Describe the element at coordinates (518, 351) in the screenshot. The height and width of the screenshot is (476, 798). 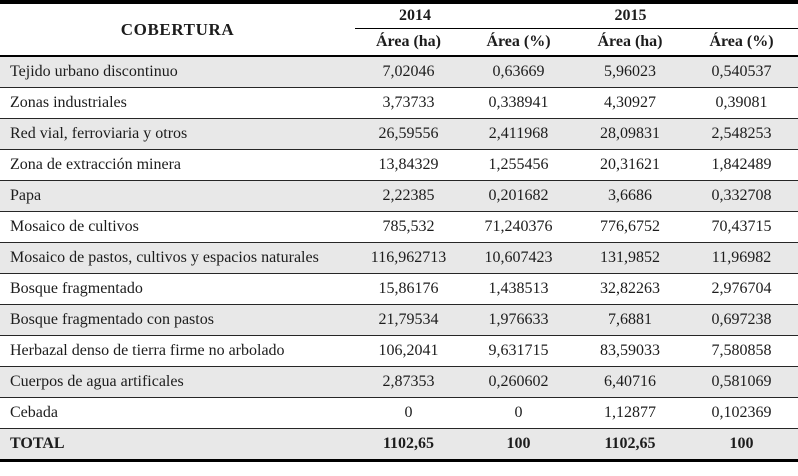
I see `cell-2014-pct: 9,631715` at that location.